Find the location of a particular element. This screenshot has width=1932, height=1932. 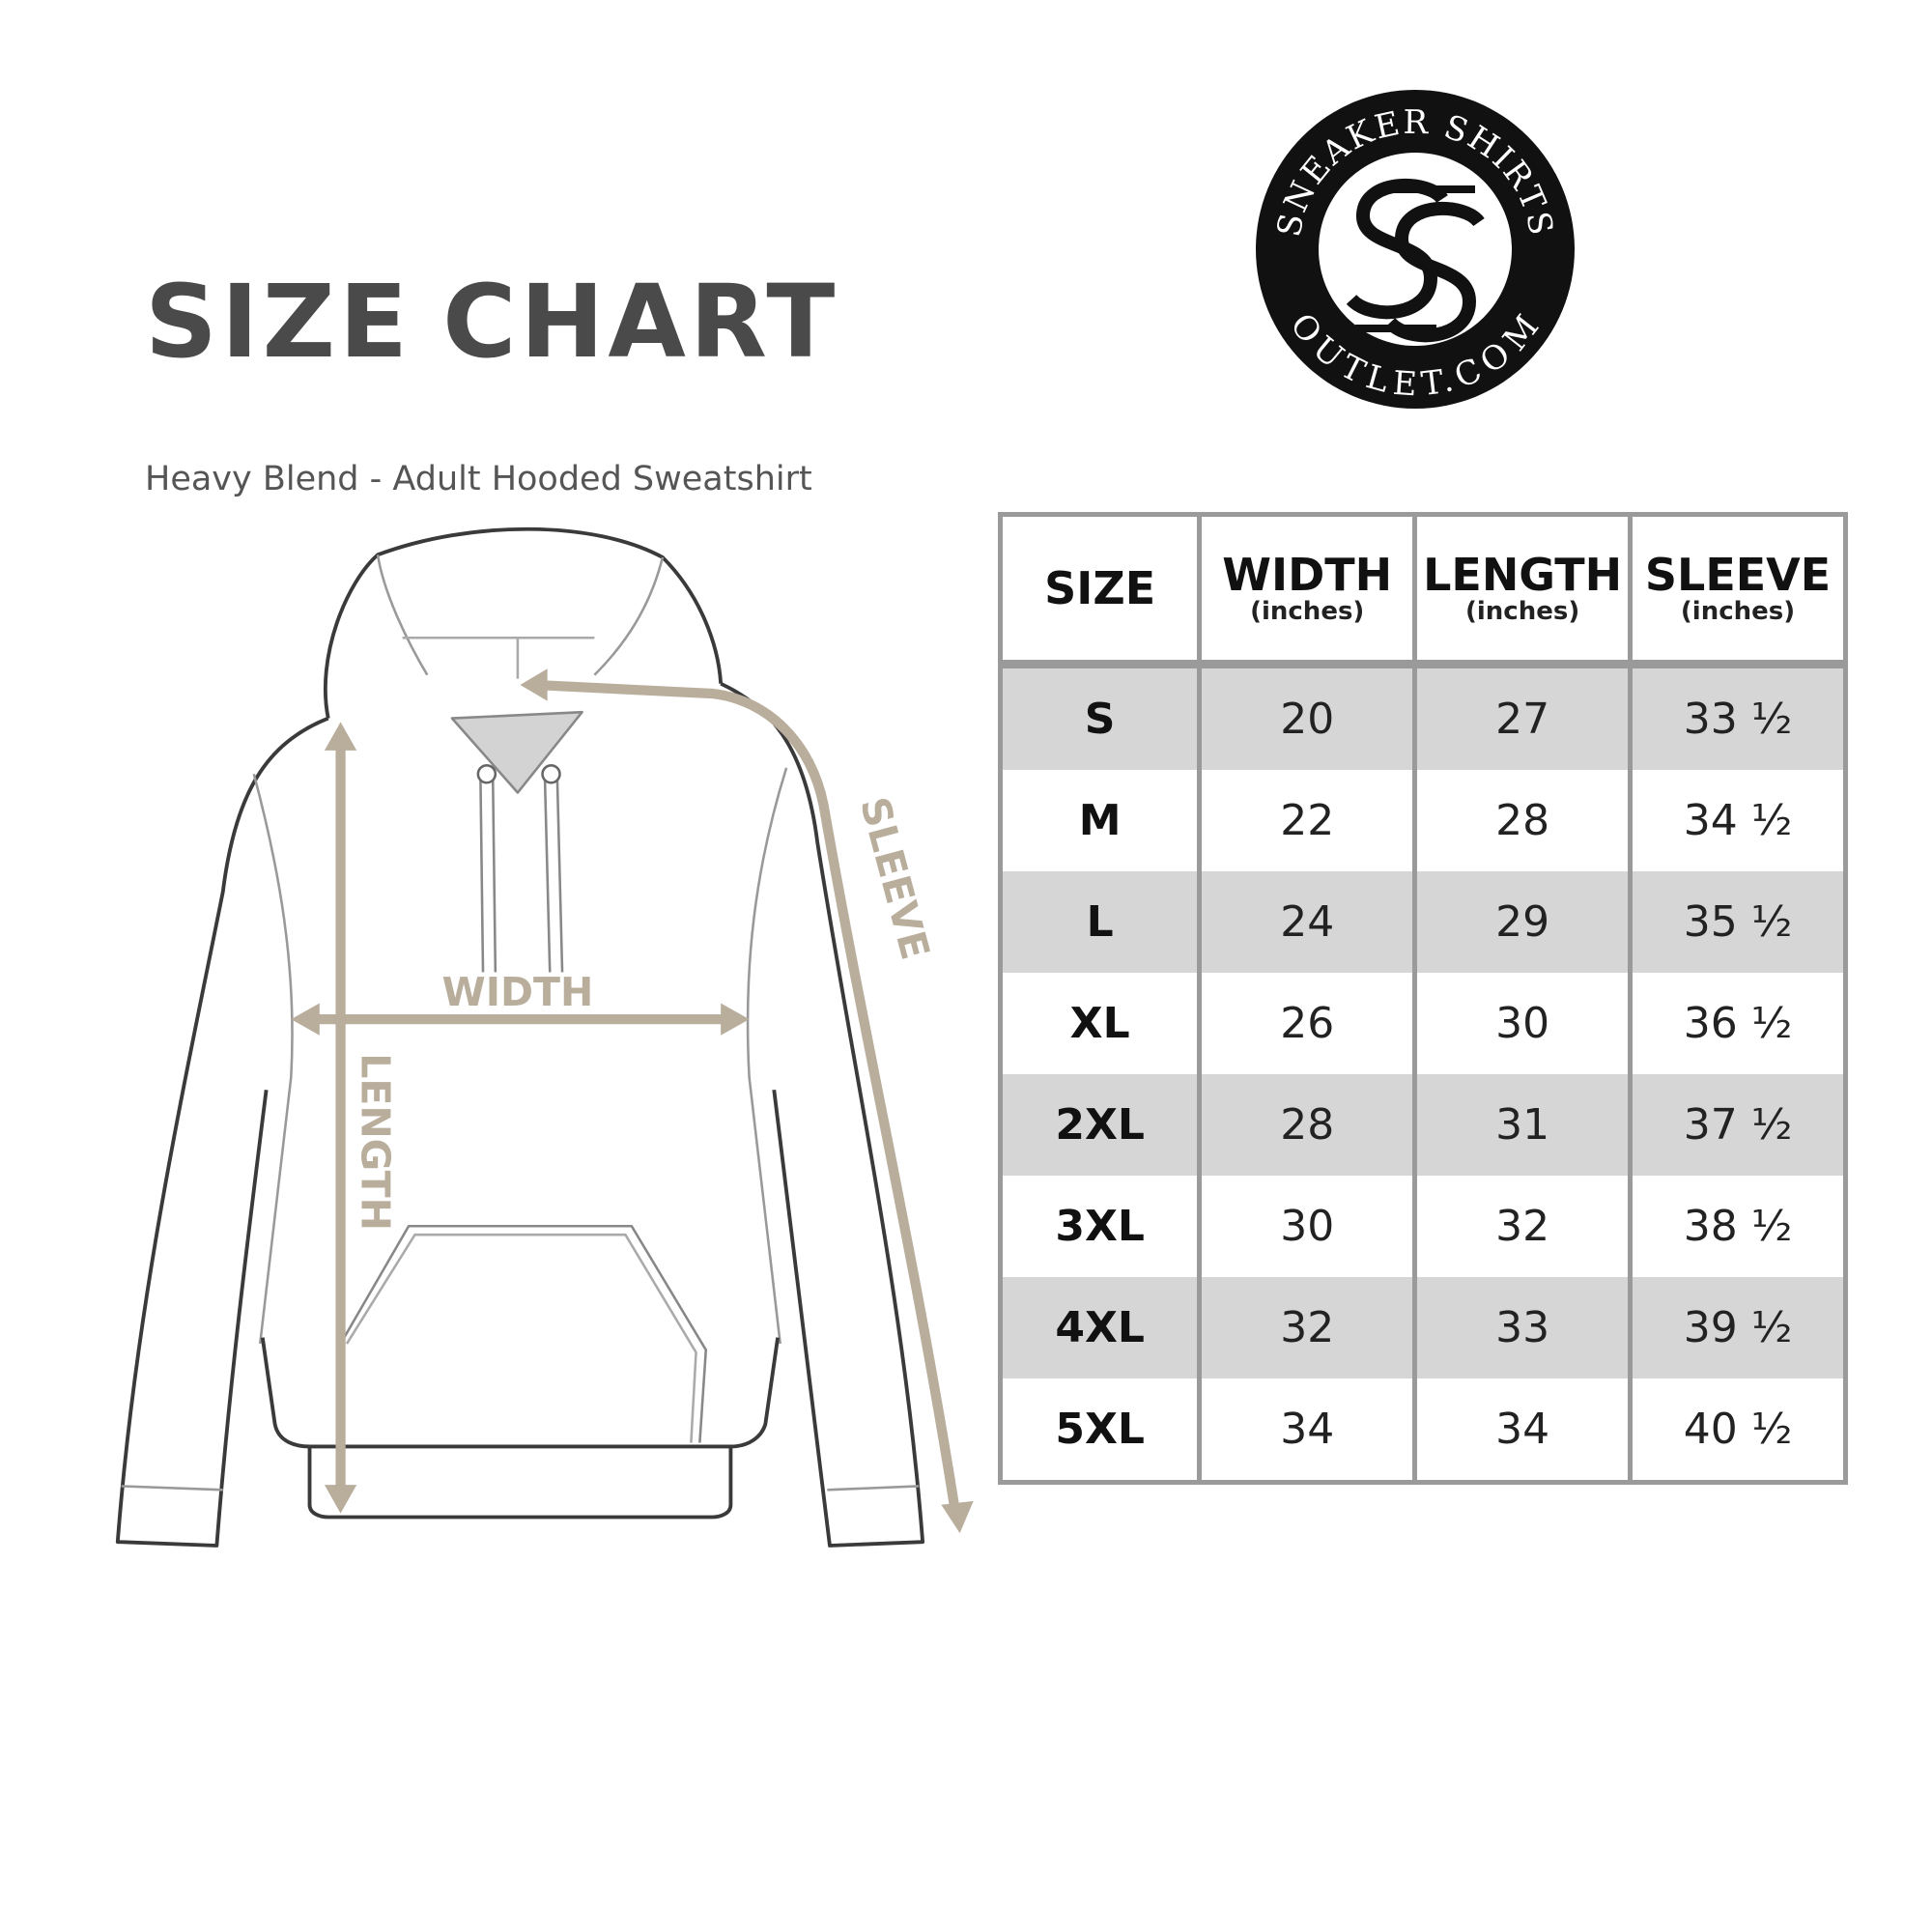

width-cell: 22 is located at coordinates (1307, 820).